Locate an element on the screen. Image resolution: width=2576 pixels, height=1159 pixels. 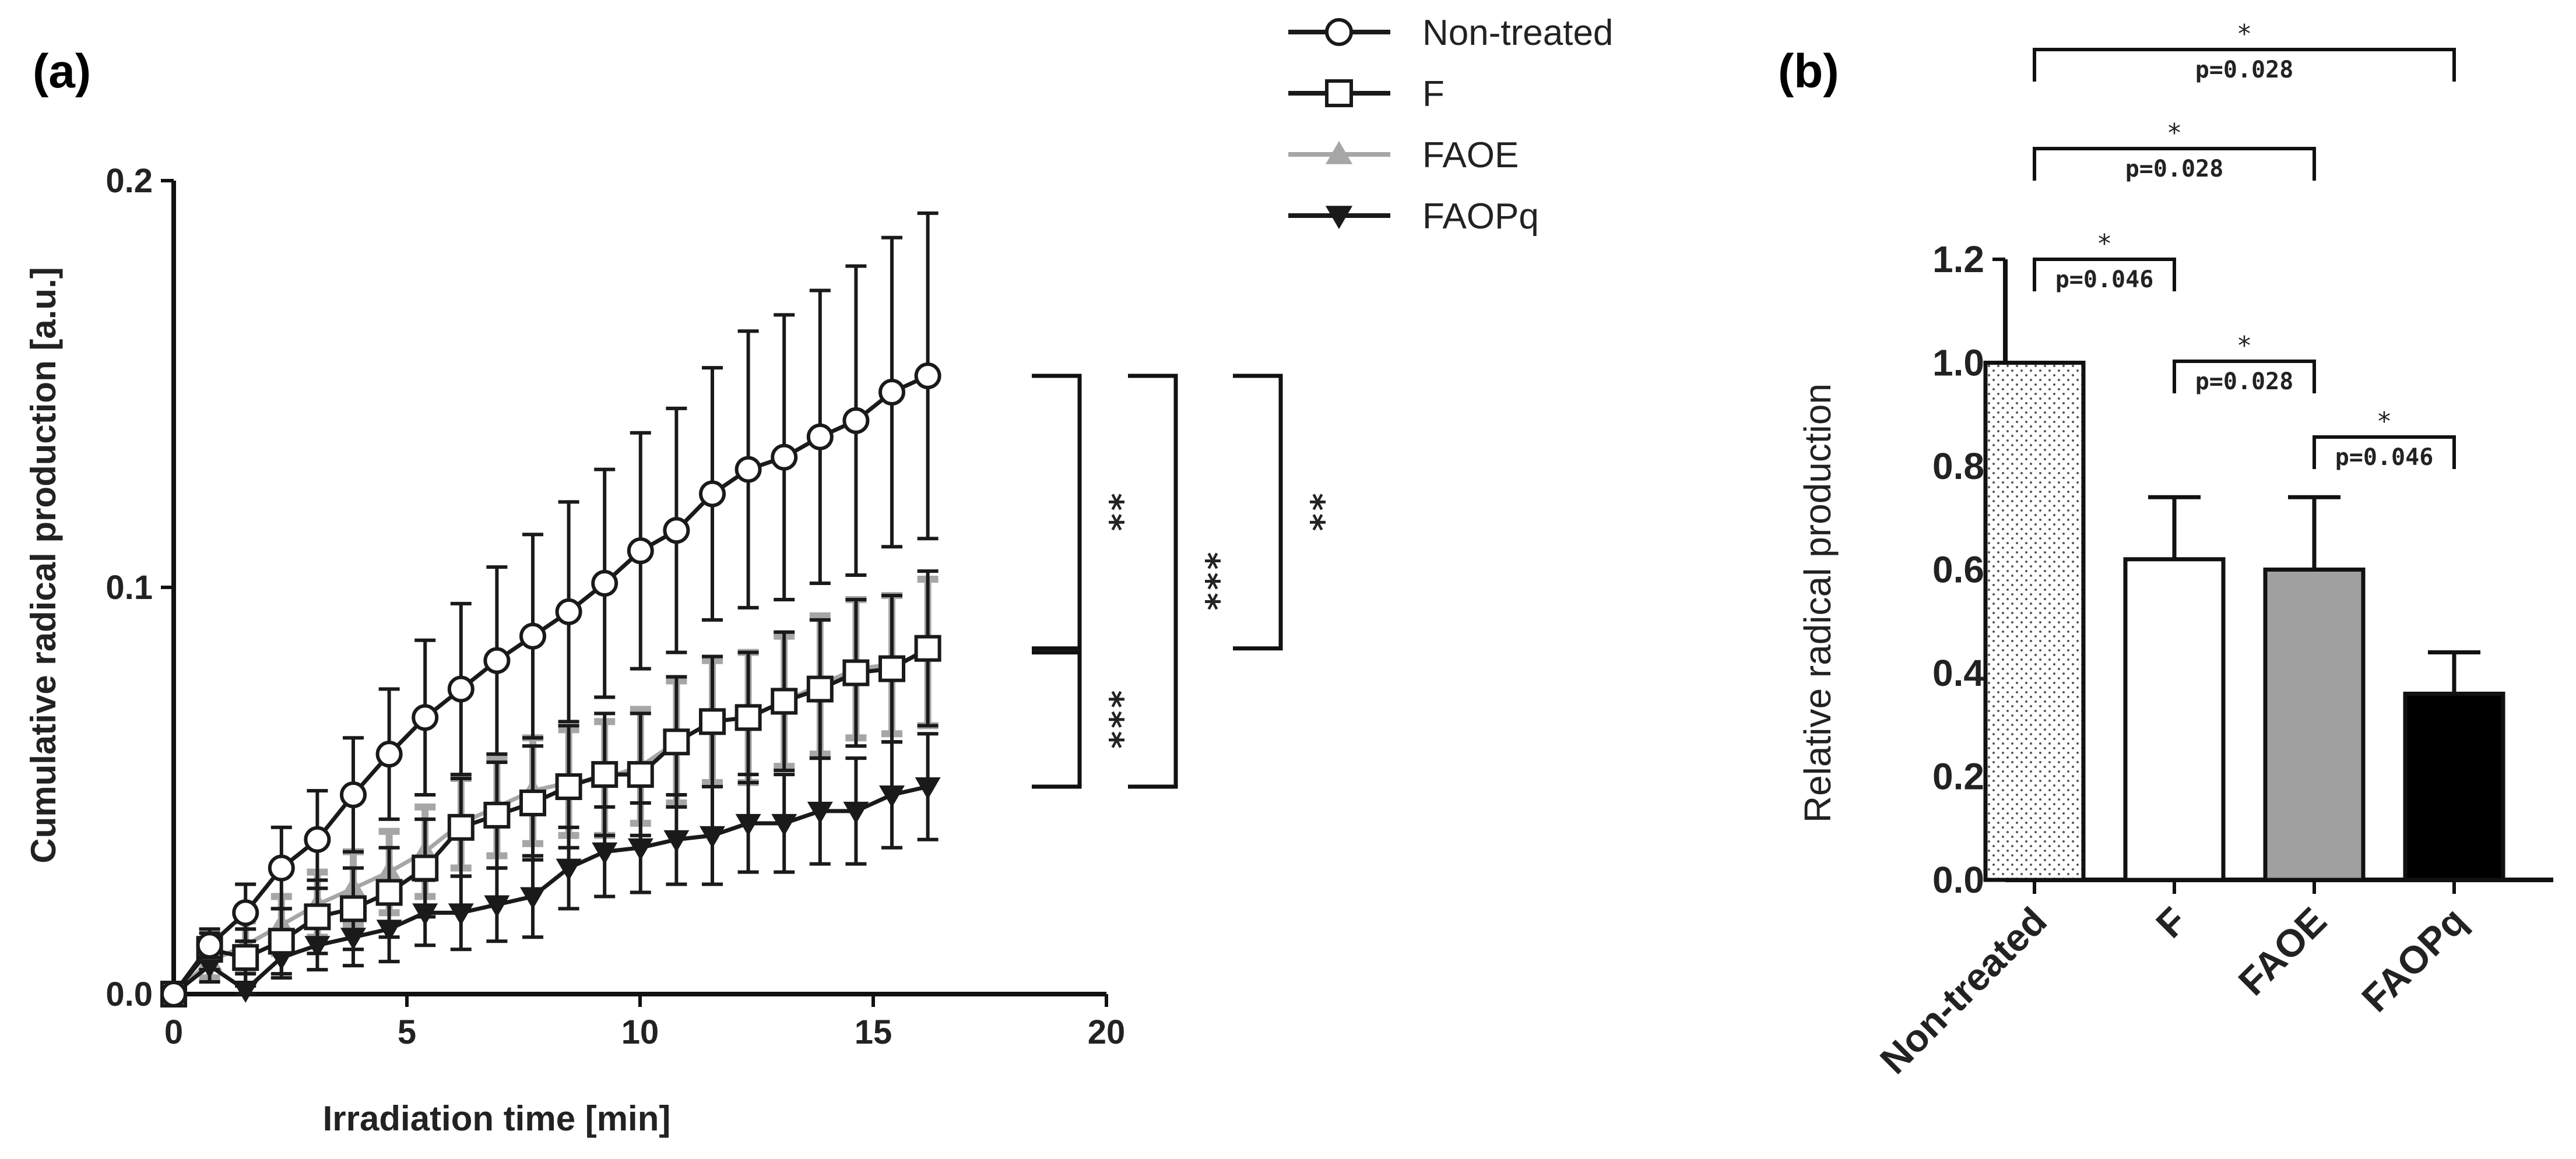
legend-item: FAOE is located at coordinates (1403, 155).